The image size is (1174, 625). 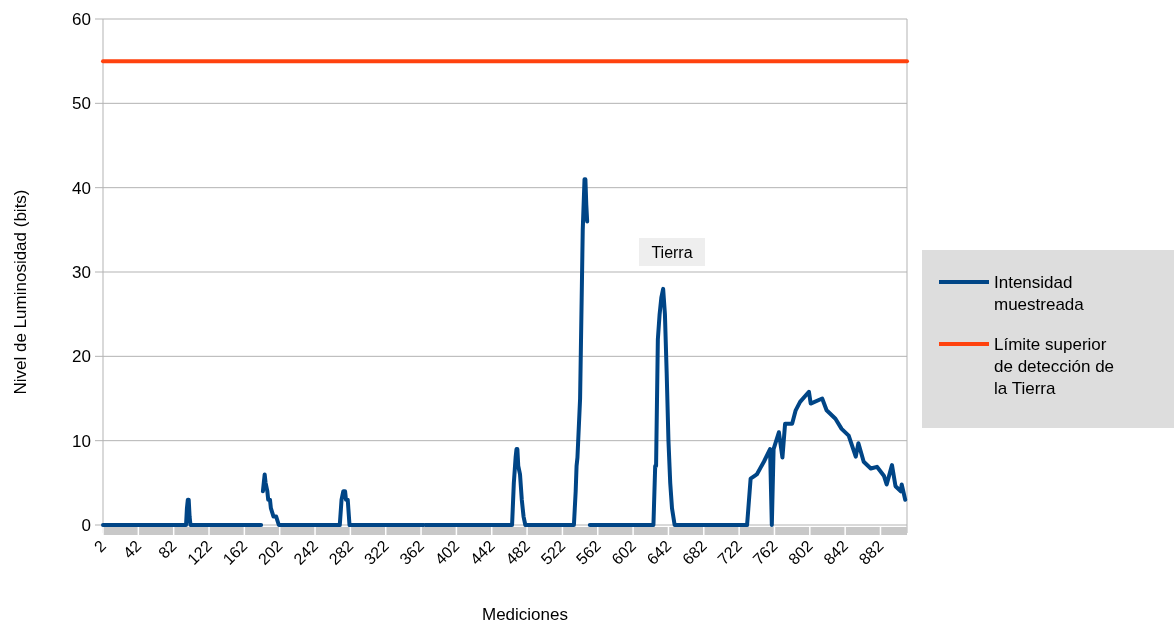 I want to click on x-tick-label: 522, so click(x=553, y=552).